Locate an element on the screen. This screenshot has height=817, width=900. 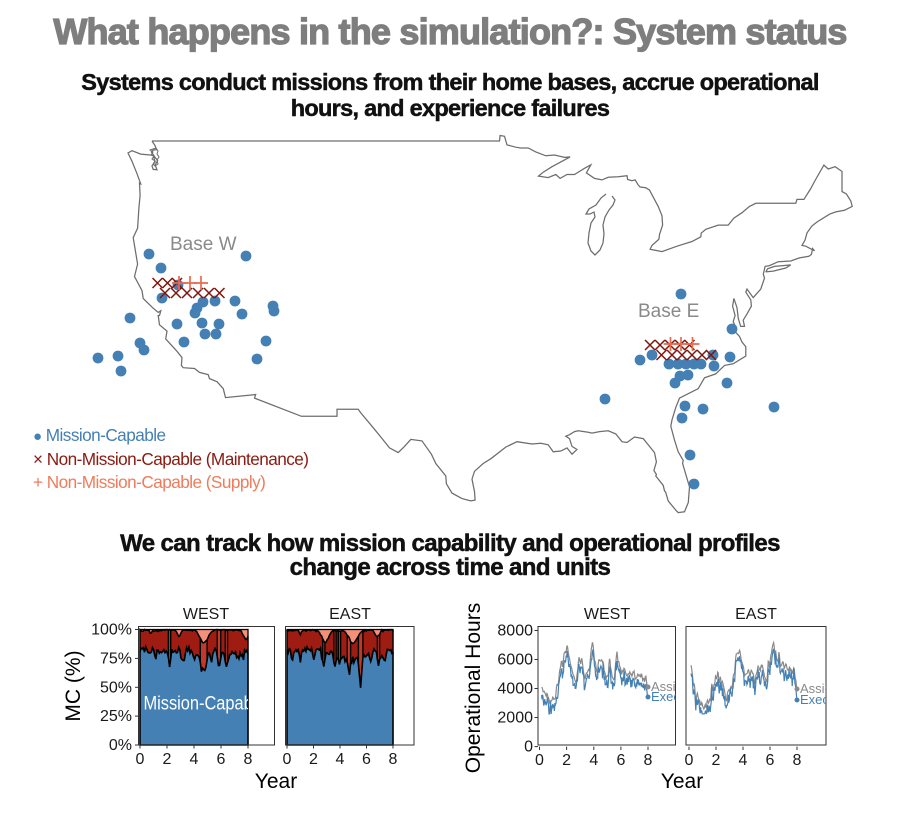
svg-text: Base E is located at coordinates (668, 311).